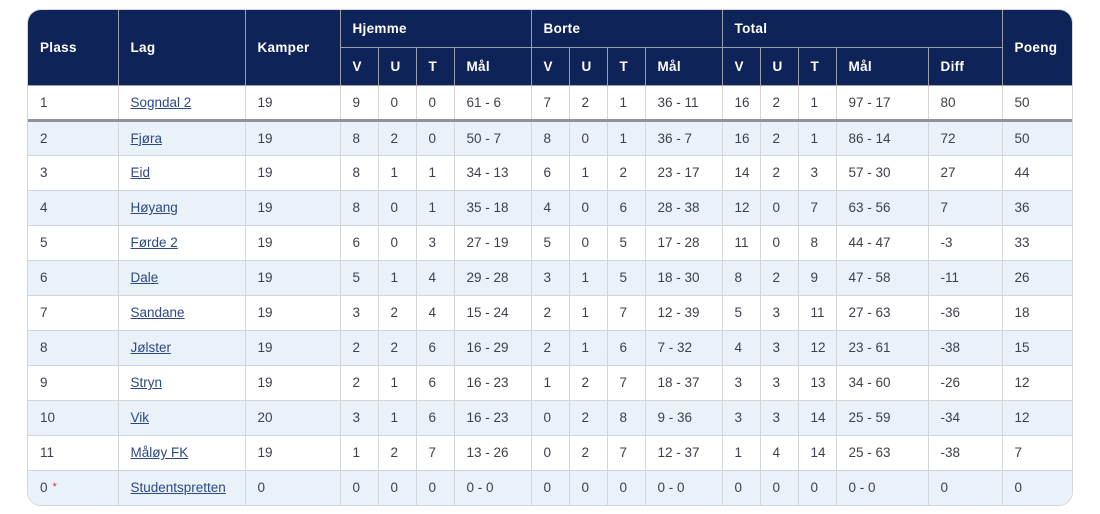  I want to click on cell-team: Dale, so click(182, 278).